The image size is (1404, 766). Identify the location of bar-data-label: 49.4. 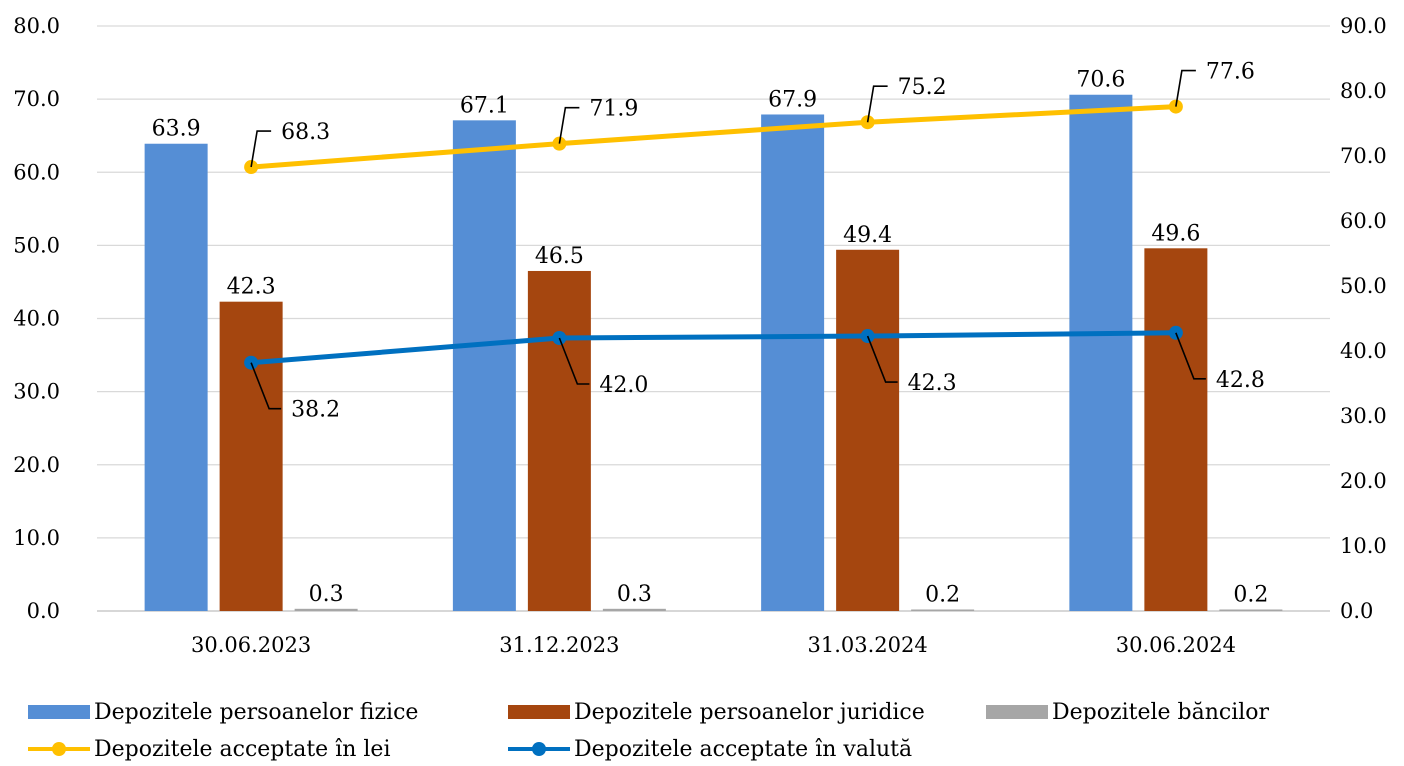
(867, 235).